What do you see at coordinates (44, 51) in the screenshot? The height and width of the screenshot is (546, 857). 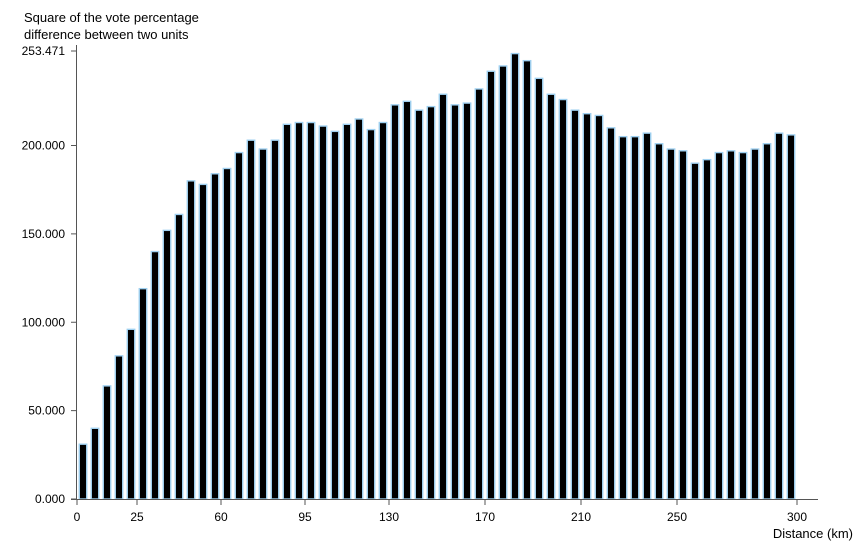 I see `y-tick-label: 253.471` at bounding box center [44, 51].